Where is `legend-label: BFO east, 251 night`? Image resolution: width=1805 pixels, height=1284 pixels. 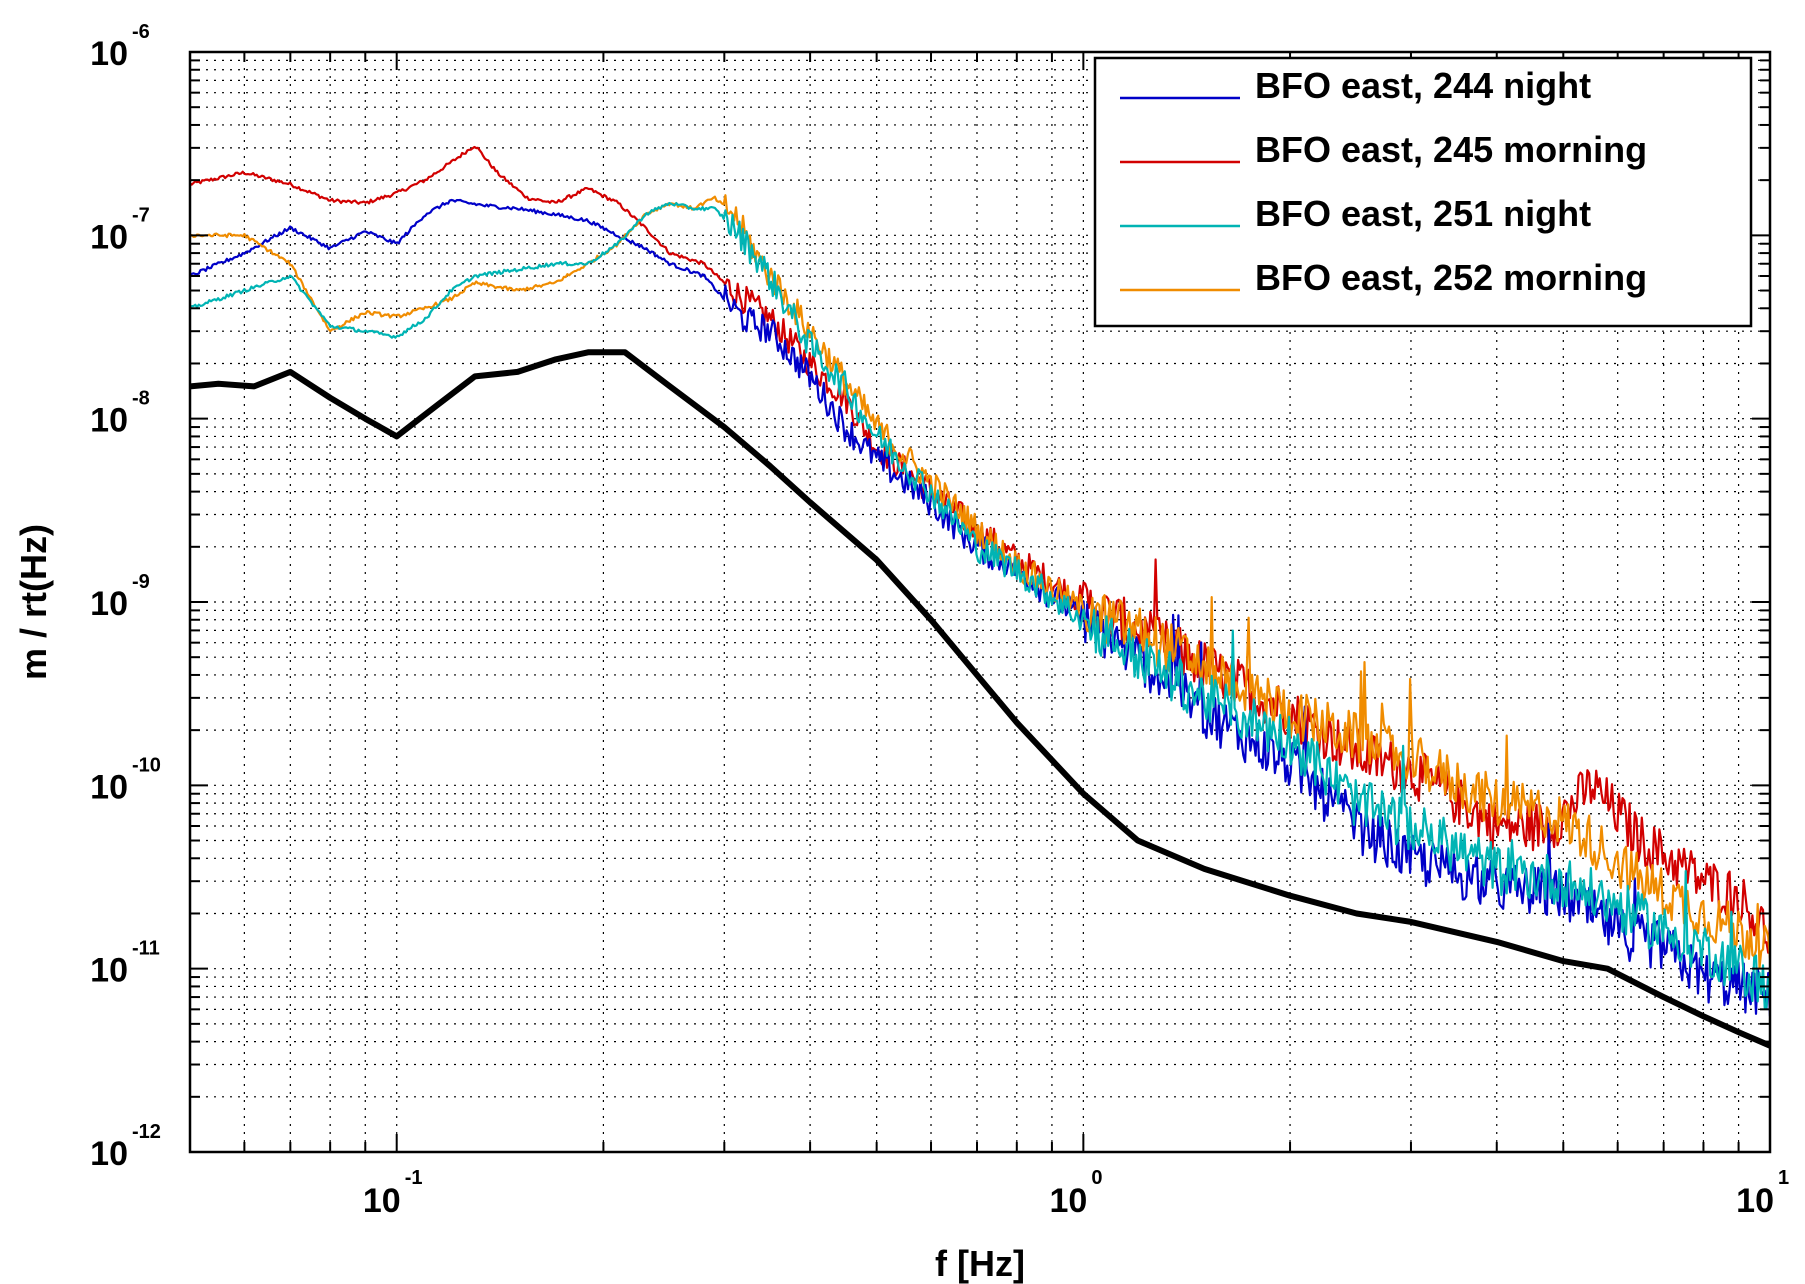
legend-label: BFO east, 251 night is located at coordinates (1423, 213).